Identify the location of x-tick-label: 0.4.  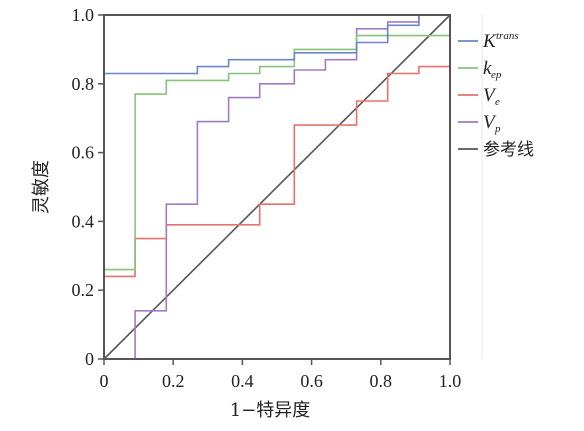
(242, 381).